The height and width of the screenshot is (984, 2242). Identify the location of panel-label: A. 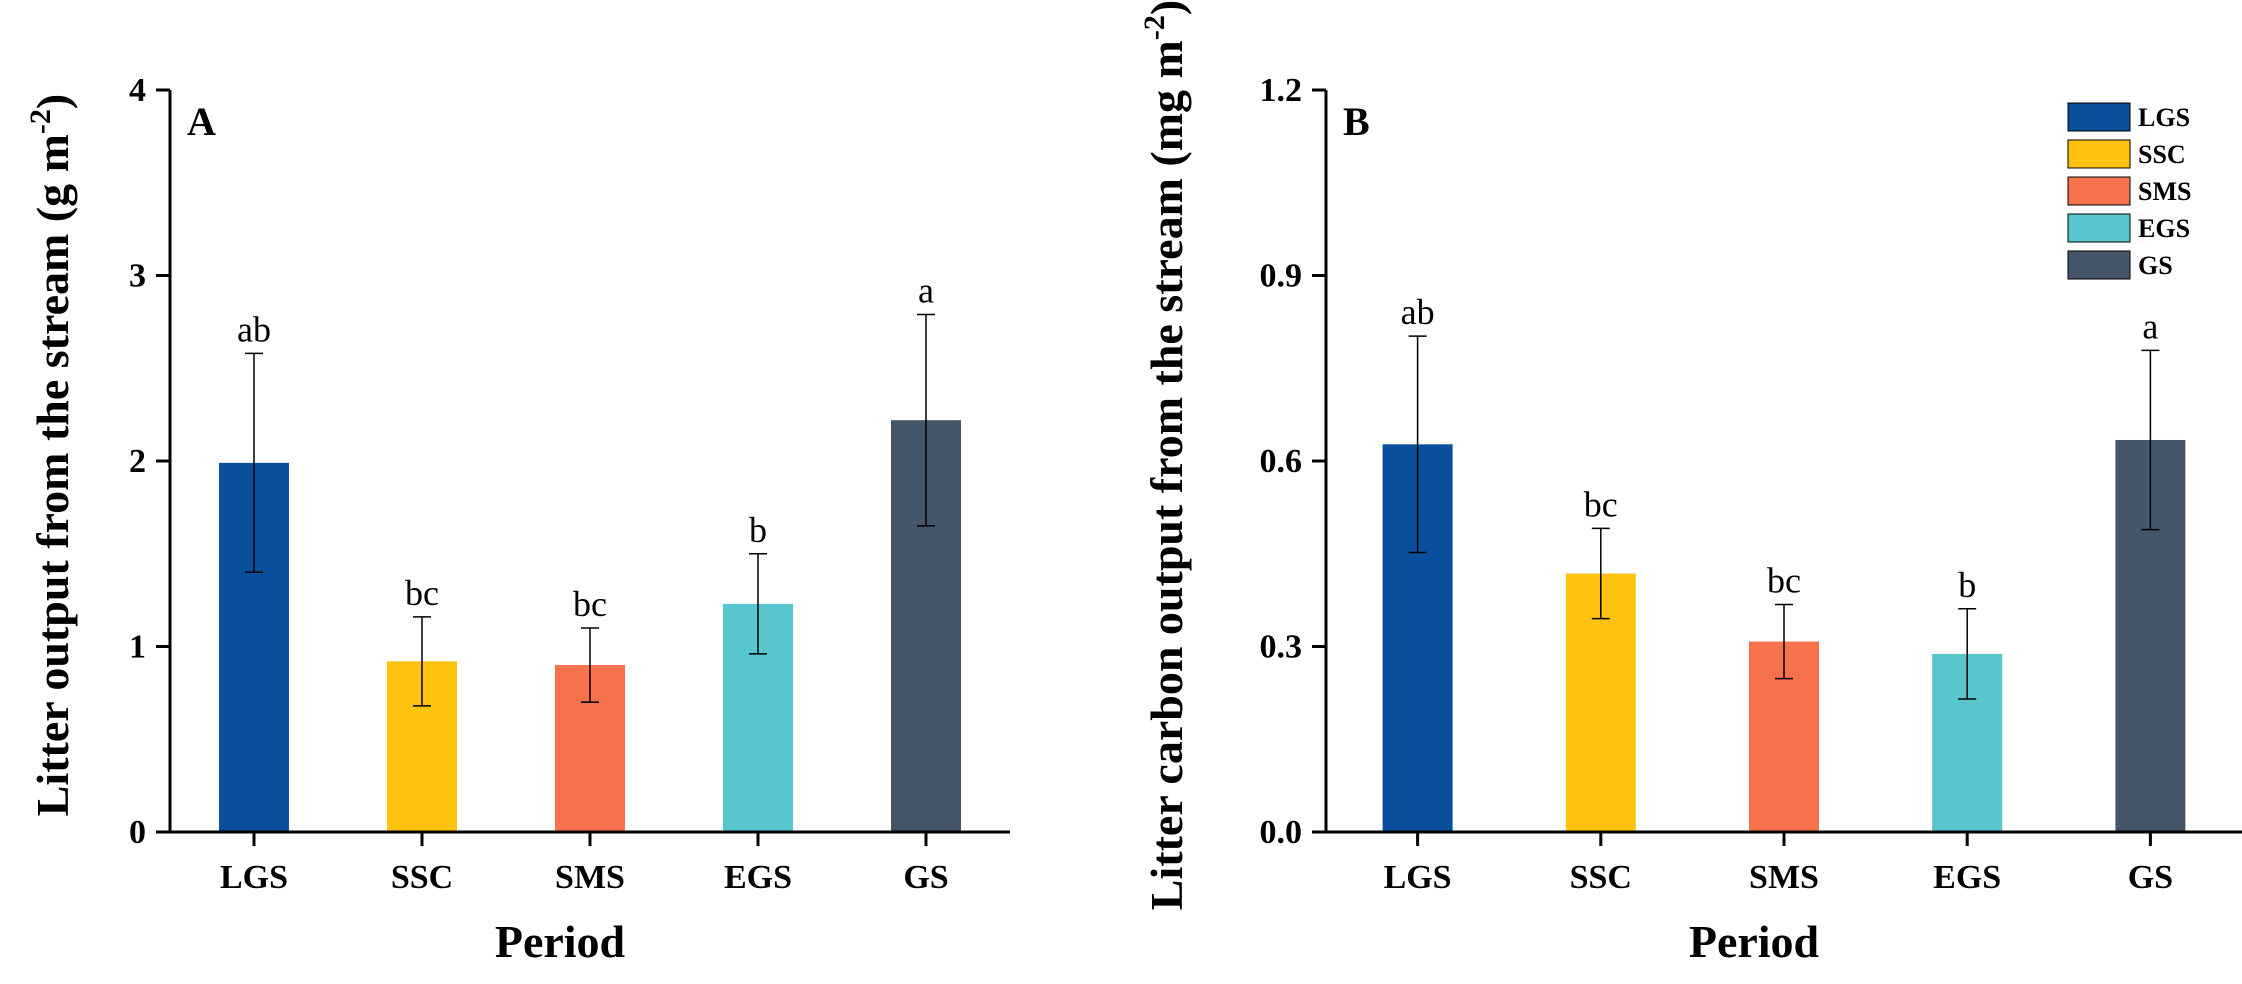
(201, 121).